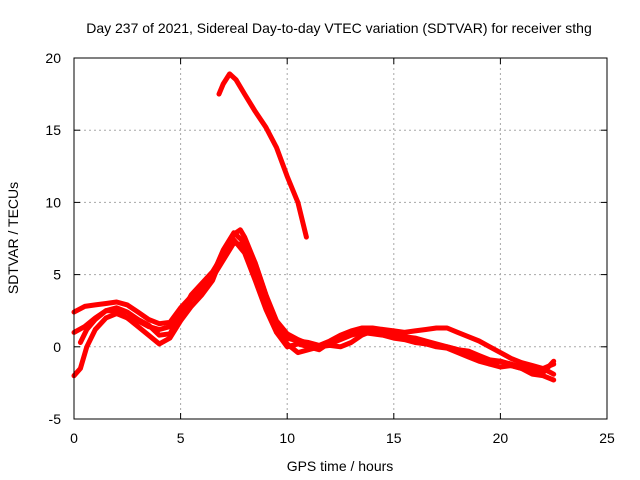  Describe the element at coordinates (53, 130) in the screenshot. I see `y-tick-label: 15` at that location.